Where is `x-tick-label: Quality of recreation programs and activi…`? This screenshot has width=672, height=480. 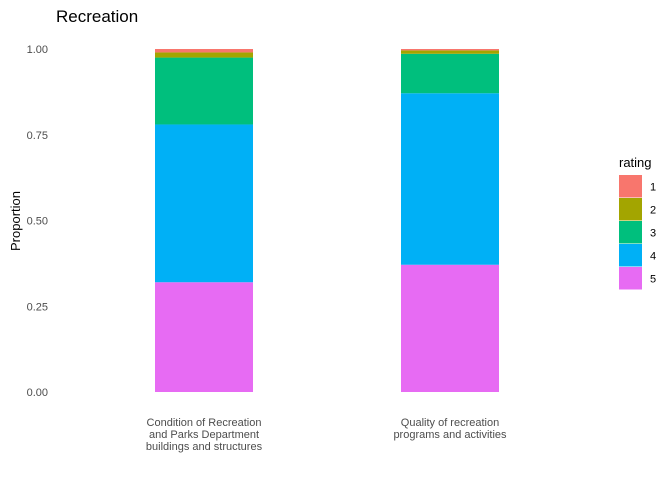 x-tick-label: Quality of recreation programs and activi… is located at coordinates (450, 429).